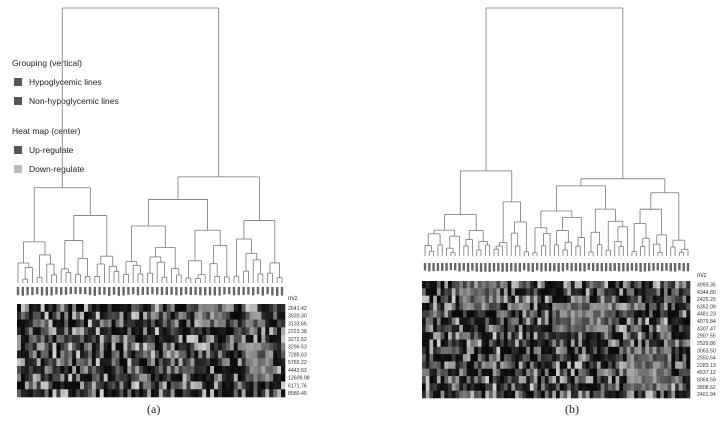 The image size is (728, 426). I want to click on caption-b: (b), so click(572, 409).